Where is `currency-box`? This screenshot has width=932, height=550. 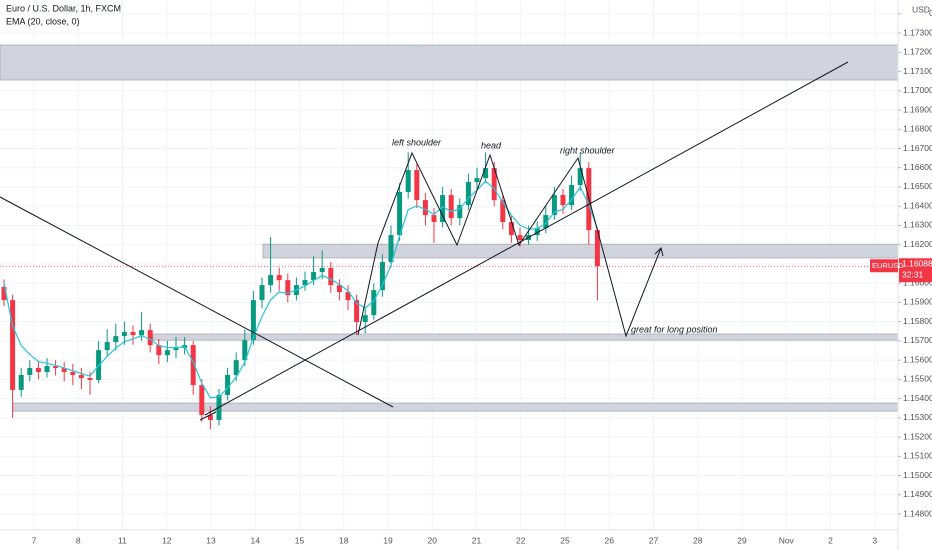
currency-box is located at coordinates (916, 10).